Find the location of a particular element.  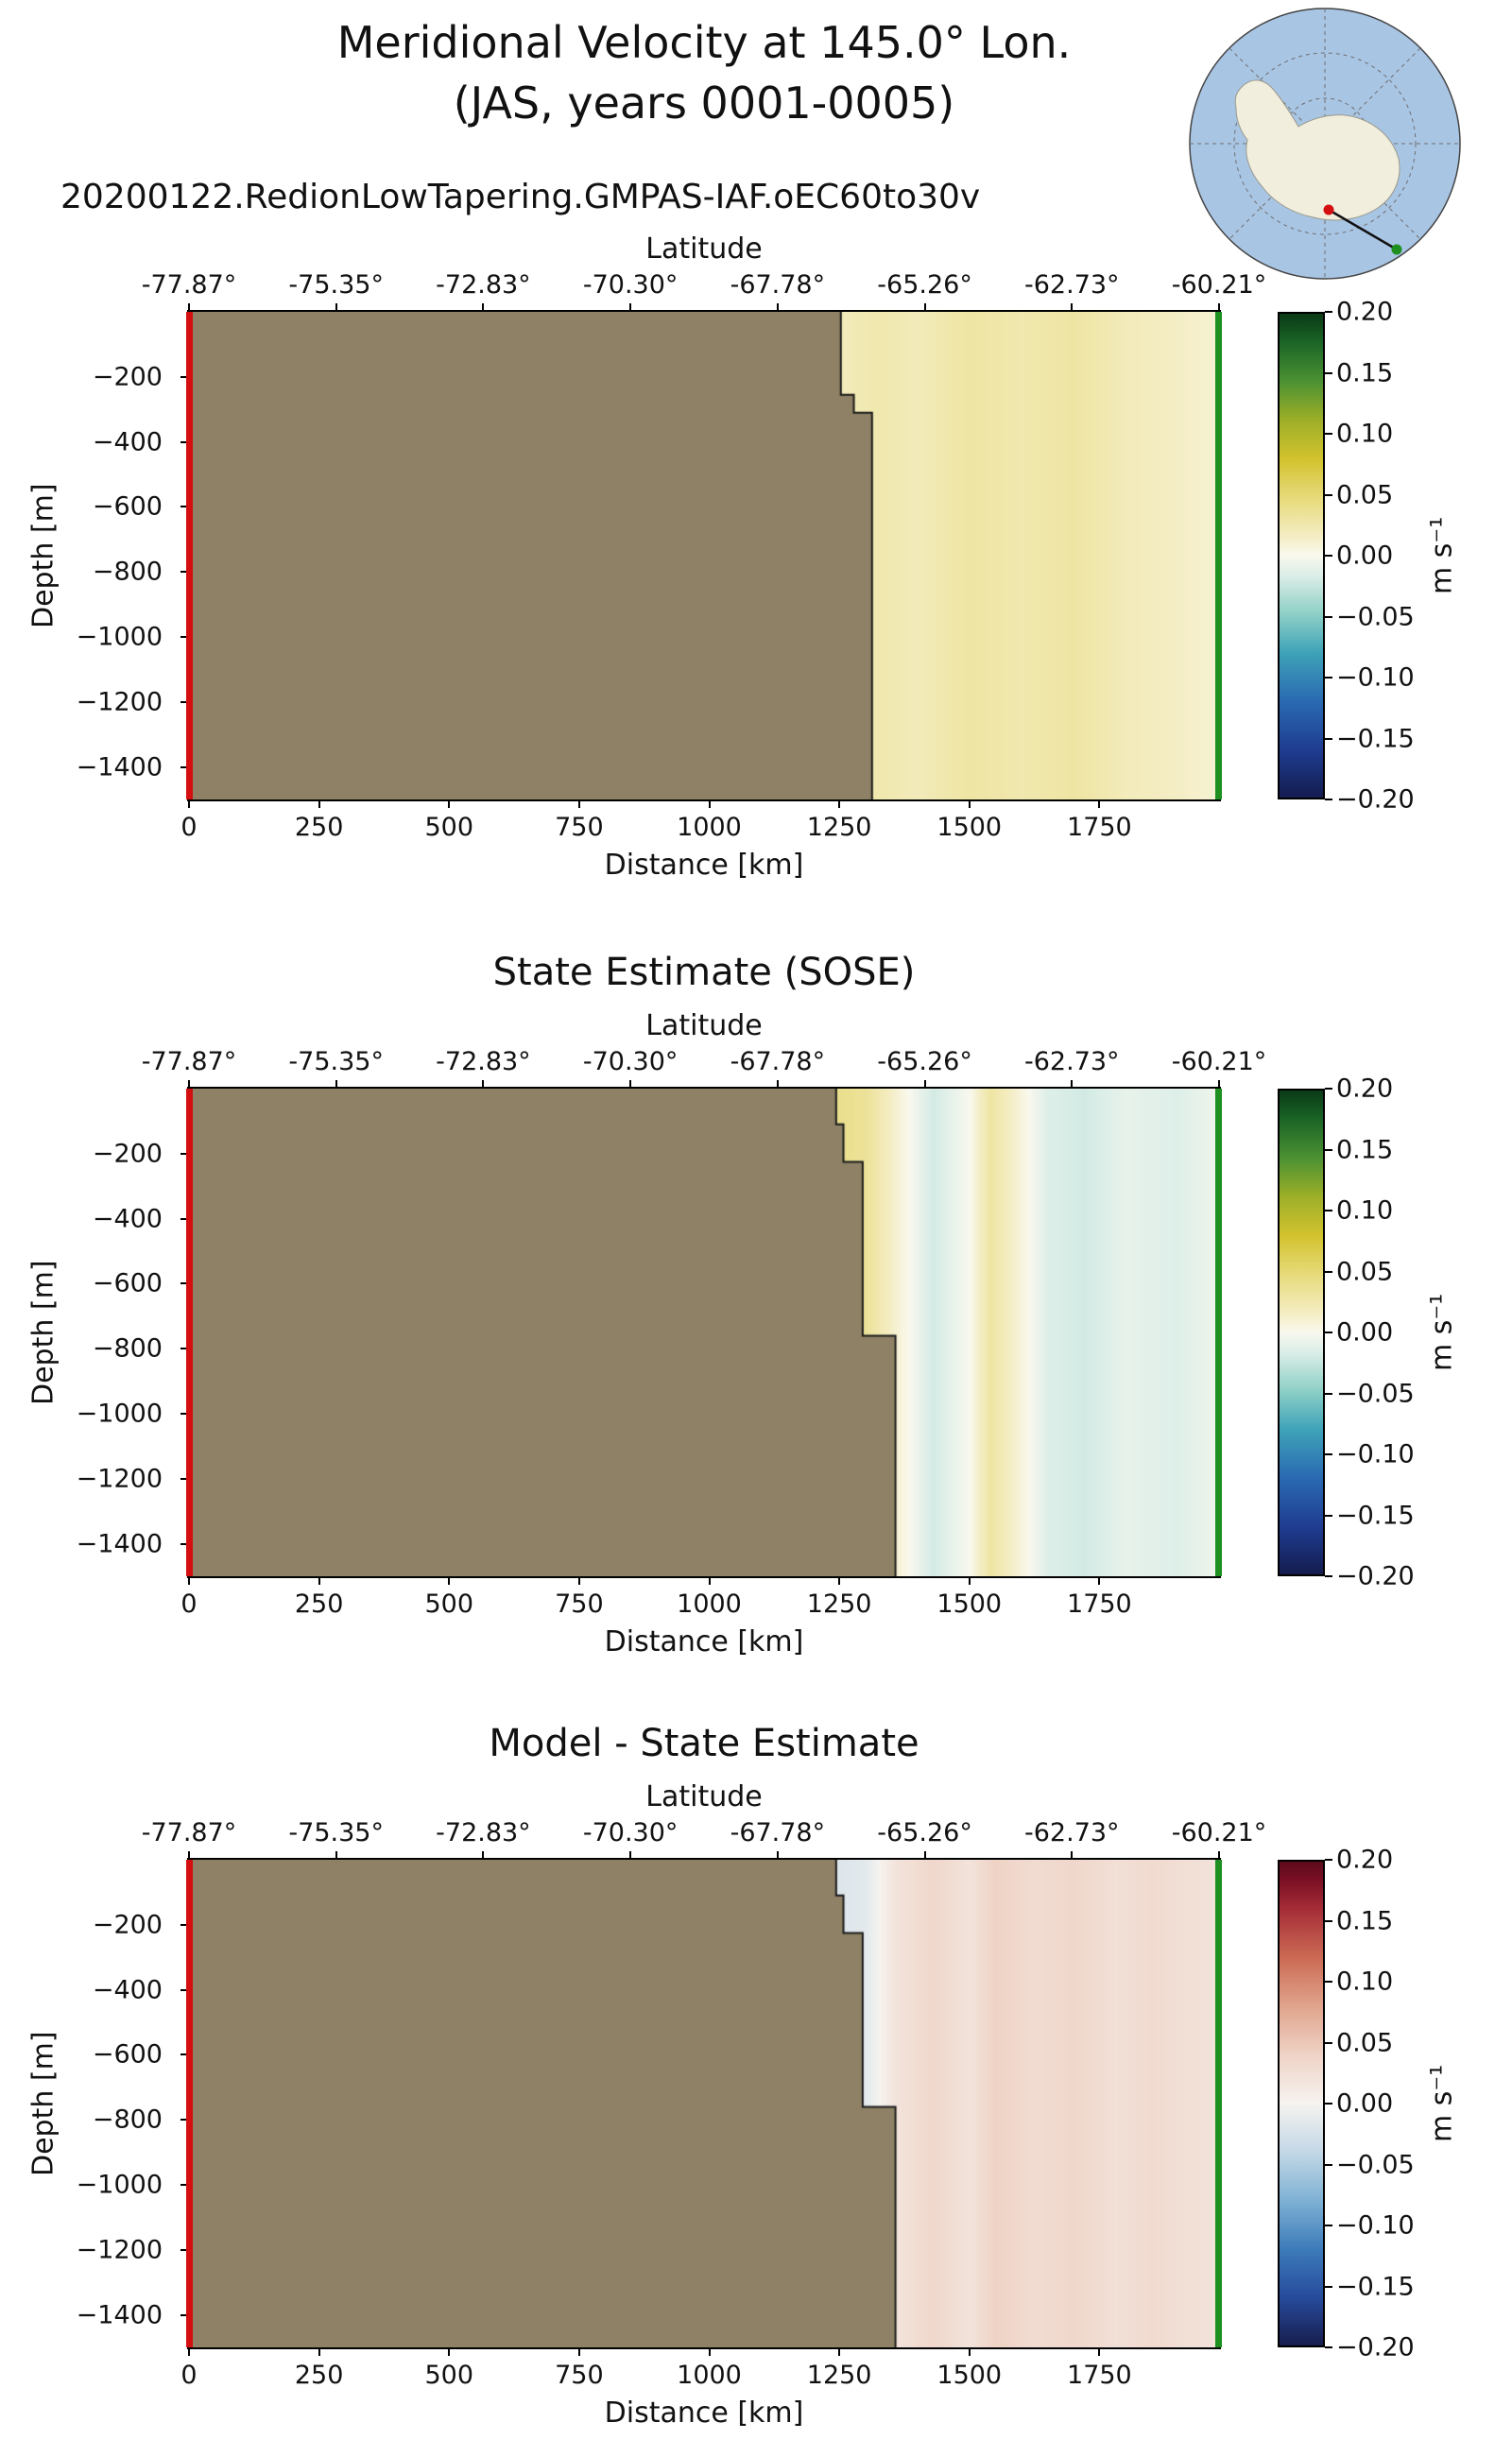

distance-tick: 1000 is located at coordinates (709, 2375).